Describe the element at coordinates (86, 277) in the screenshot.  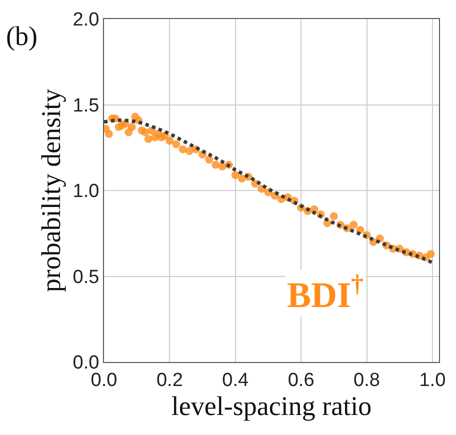
I see `y-tick-label: 0.5` at that location.